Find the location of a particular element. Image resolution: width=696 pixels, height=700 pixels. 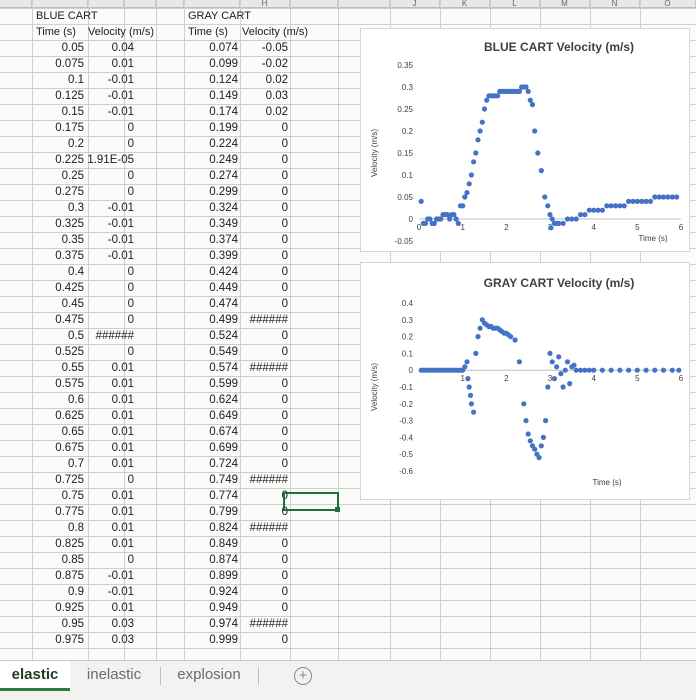

blue-velocity-cell: 0.04 is located at coordinates (122, 48).